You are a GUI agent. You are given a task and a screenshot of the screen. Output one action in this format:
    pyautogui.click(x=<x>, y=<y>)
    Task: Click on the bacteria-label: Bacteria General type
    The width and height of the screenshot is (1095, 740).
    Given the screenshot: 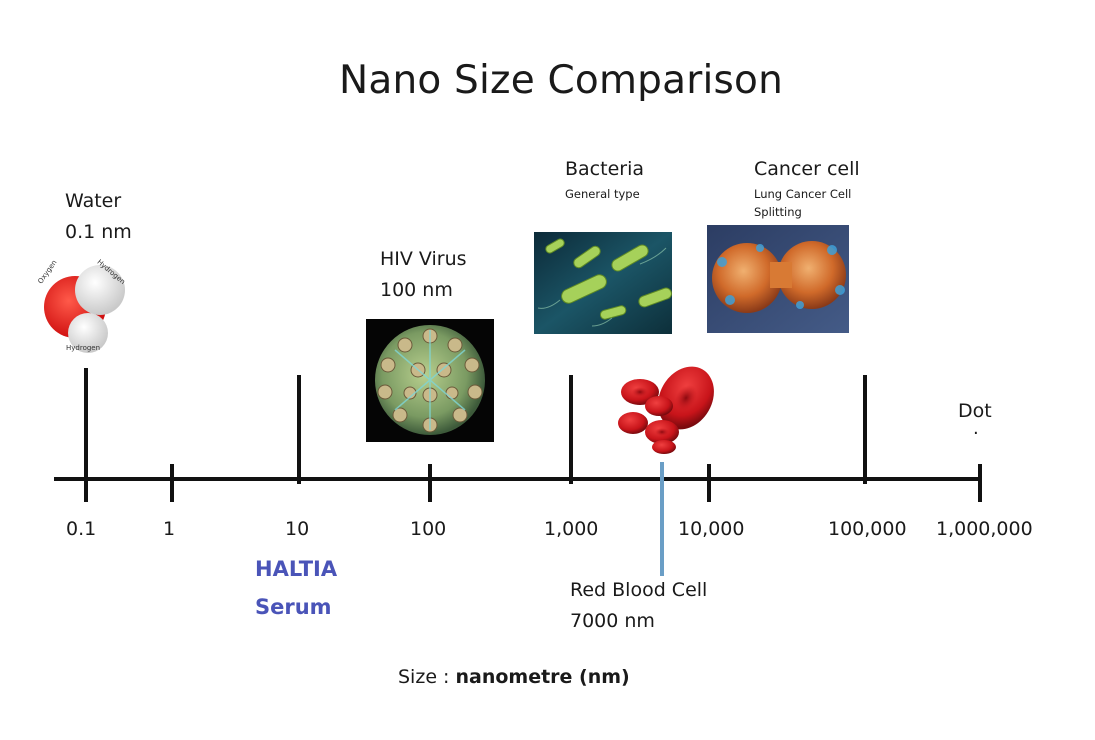 What is the action you would take?
    pyautogui.click(x=604, y=178)
    